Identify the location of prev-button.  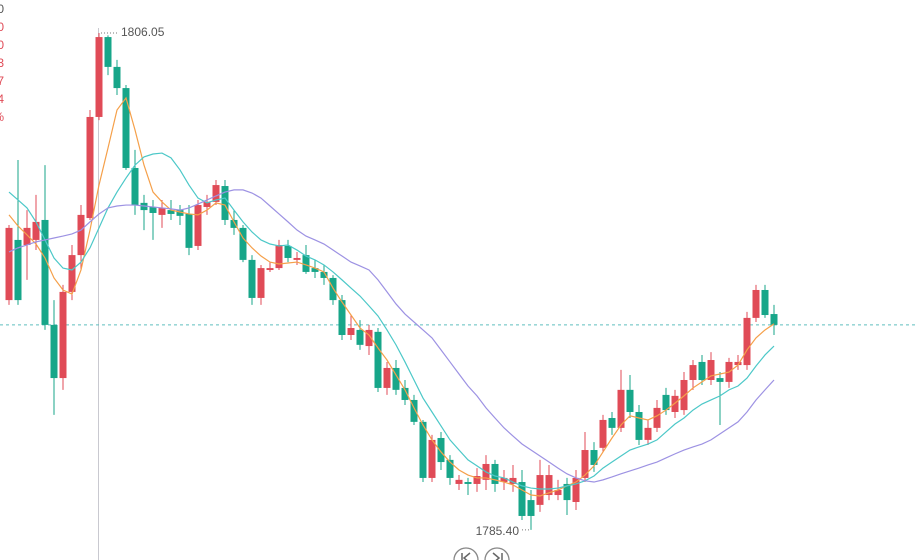
(466, 553).